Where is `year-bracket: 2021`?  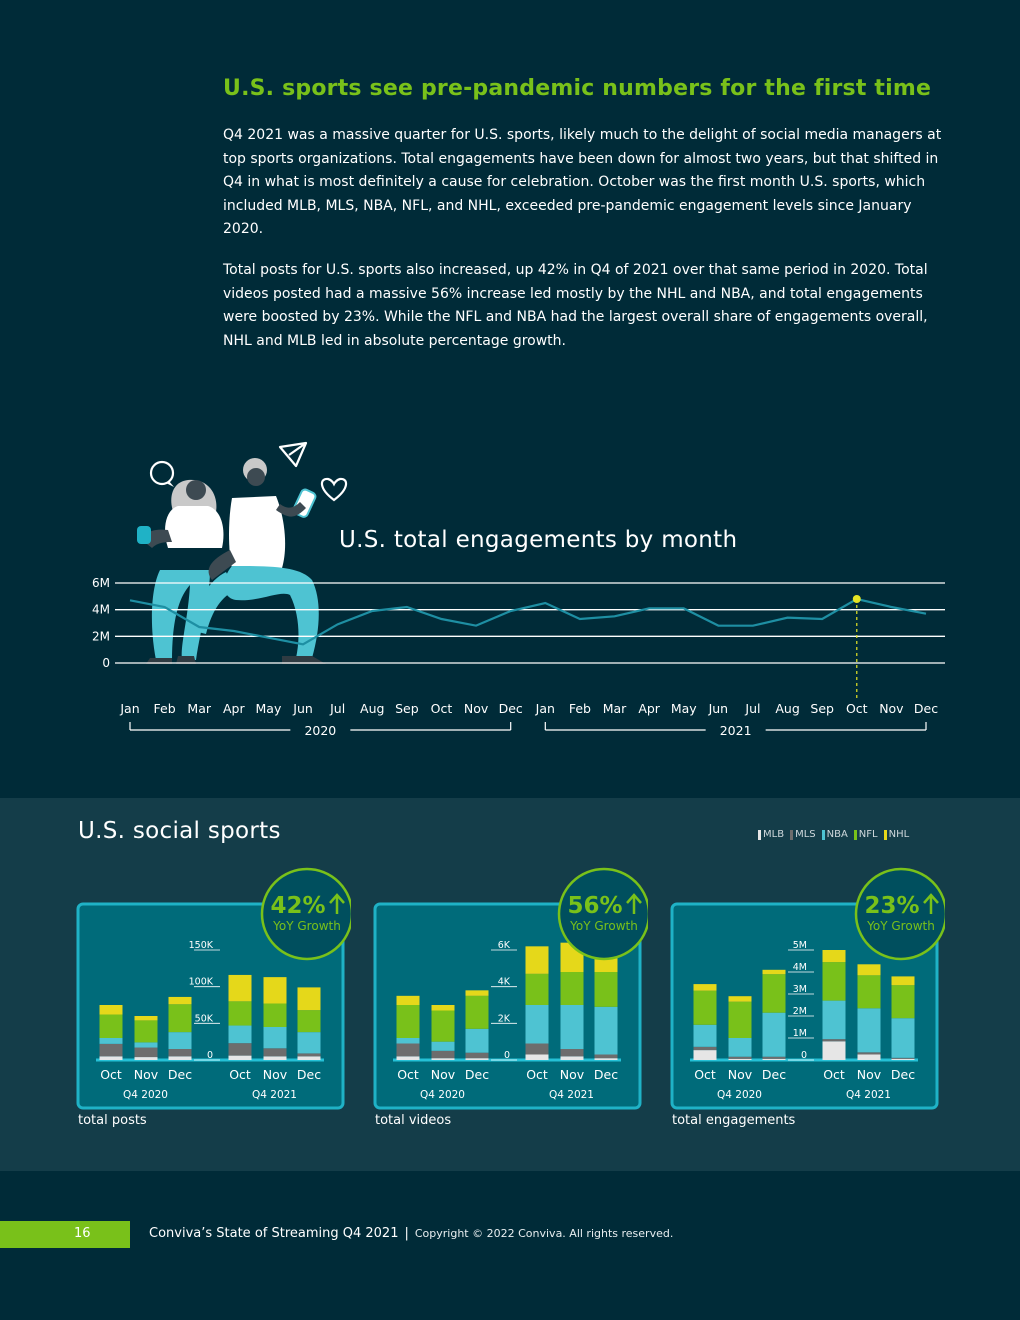
year-bracket: 2021 is located at coordinates (735, 730).